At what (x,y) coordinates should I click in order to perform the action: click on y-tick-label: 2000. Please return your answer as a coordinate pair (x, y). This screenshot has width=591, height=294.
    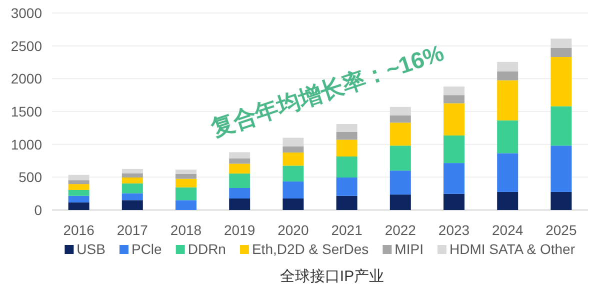
    Looking at the image, I should click on (26, 78).